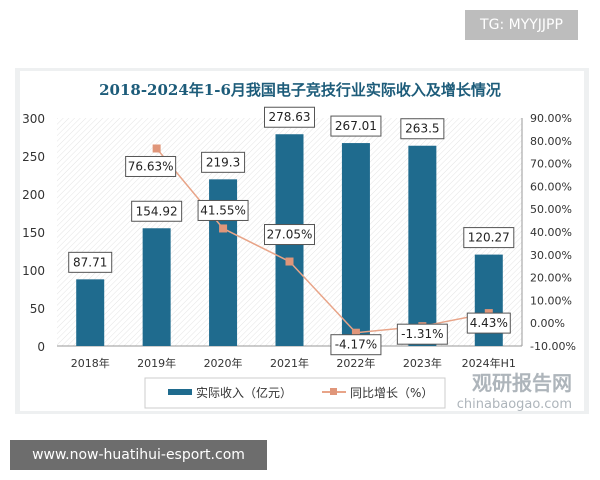 Image resolution: width=600 pixels, height=480 pixels. I want to click on bar-label: 154.92, so click(157, 211).